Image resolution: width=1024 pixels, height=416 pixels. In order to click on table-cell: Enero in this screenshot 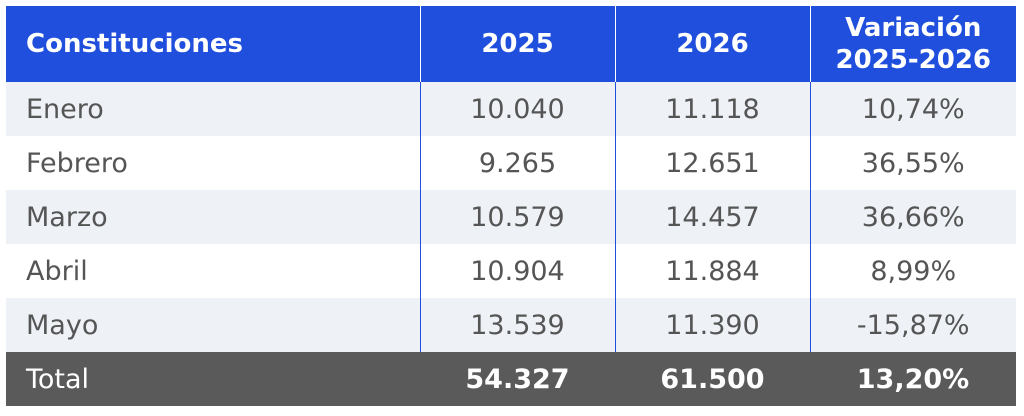, I will do `click(213, 109)`.